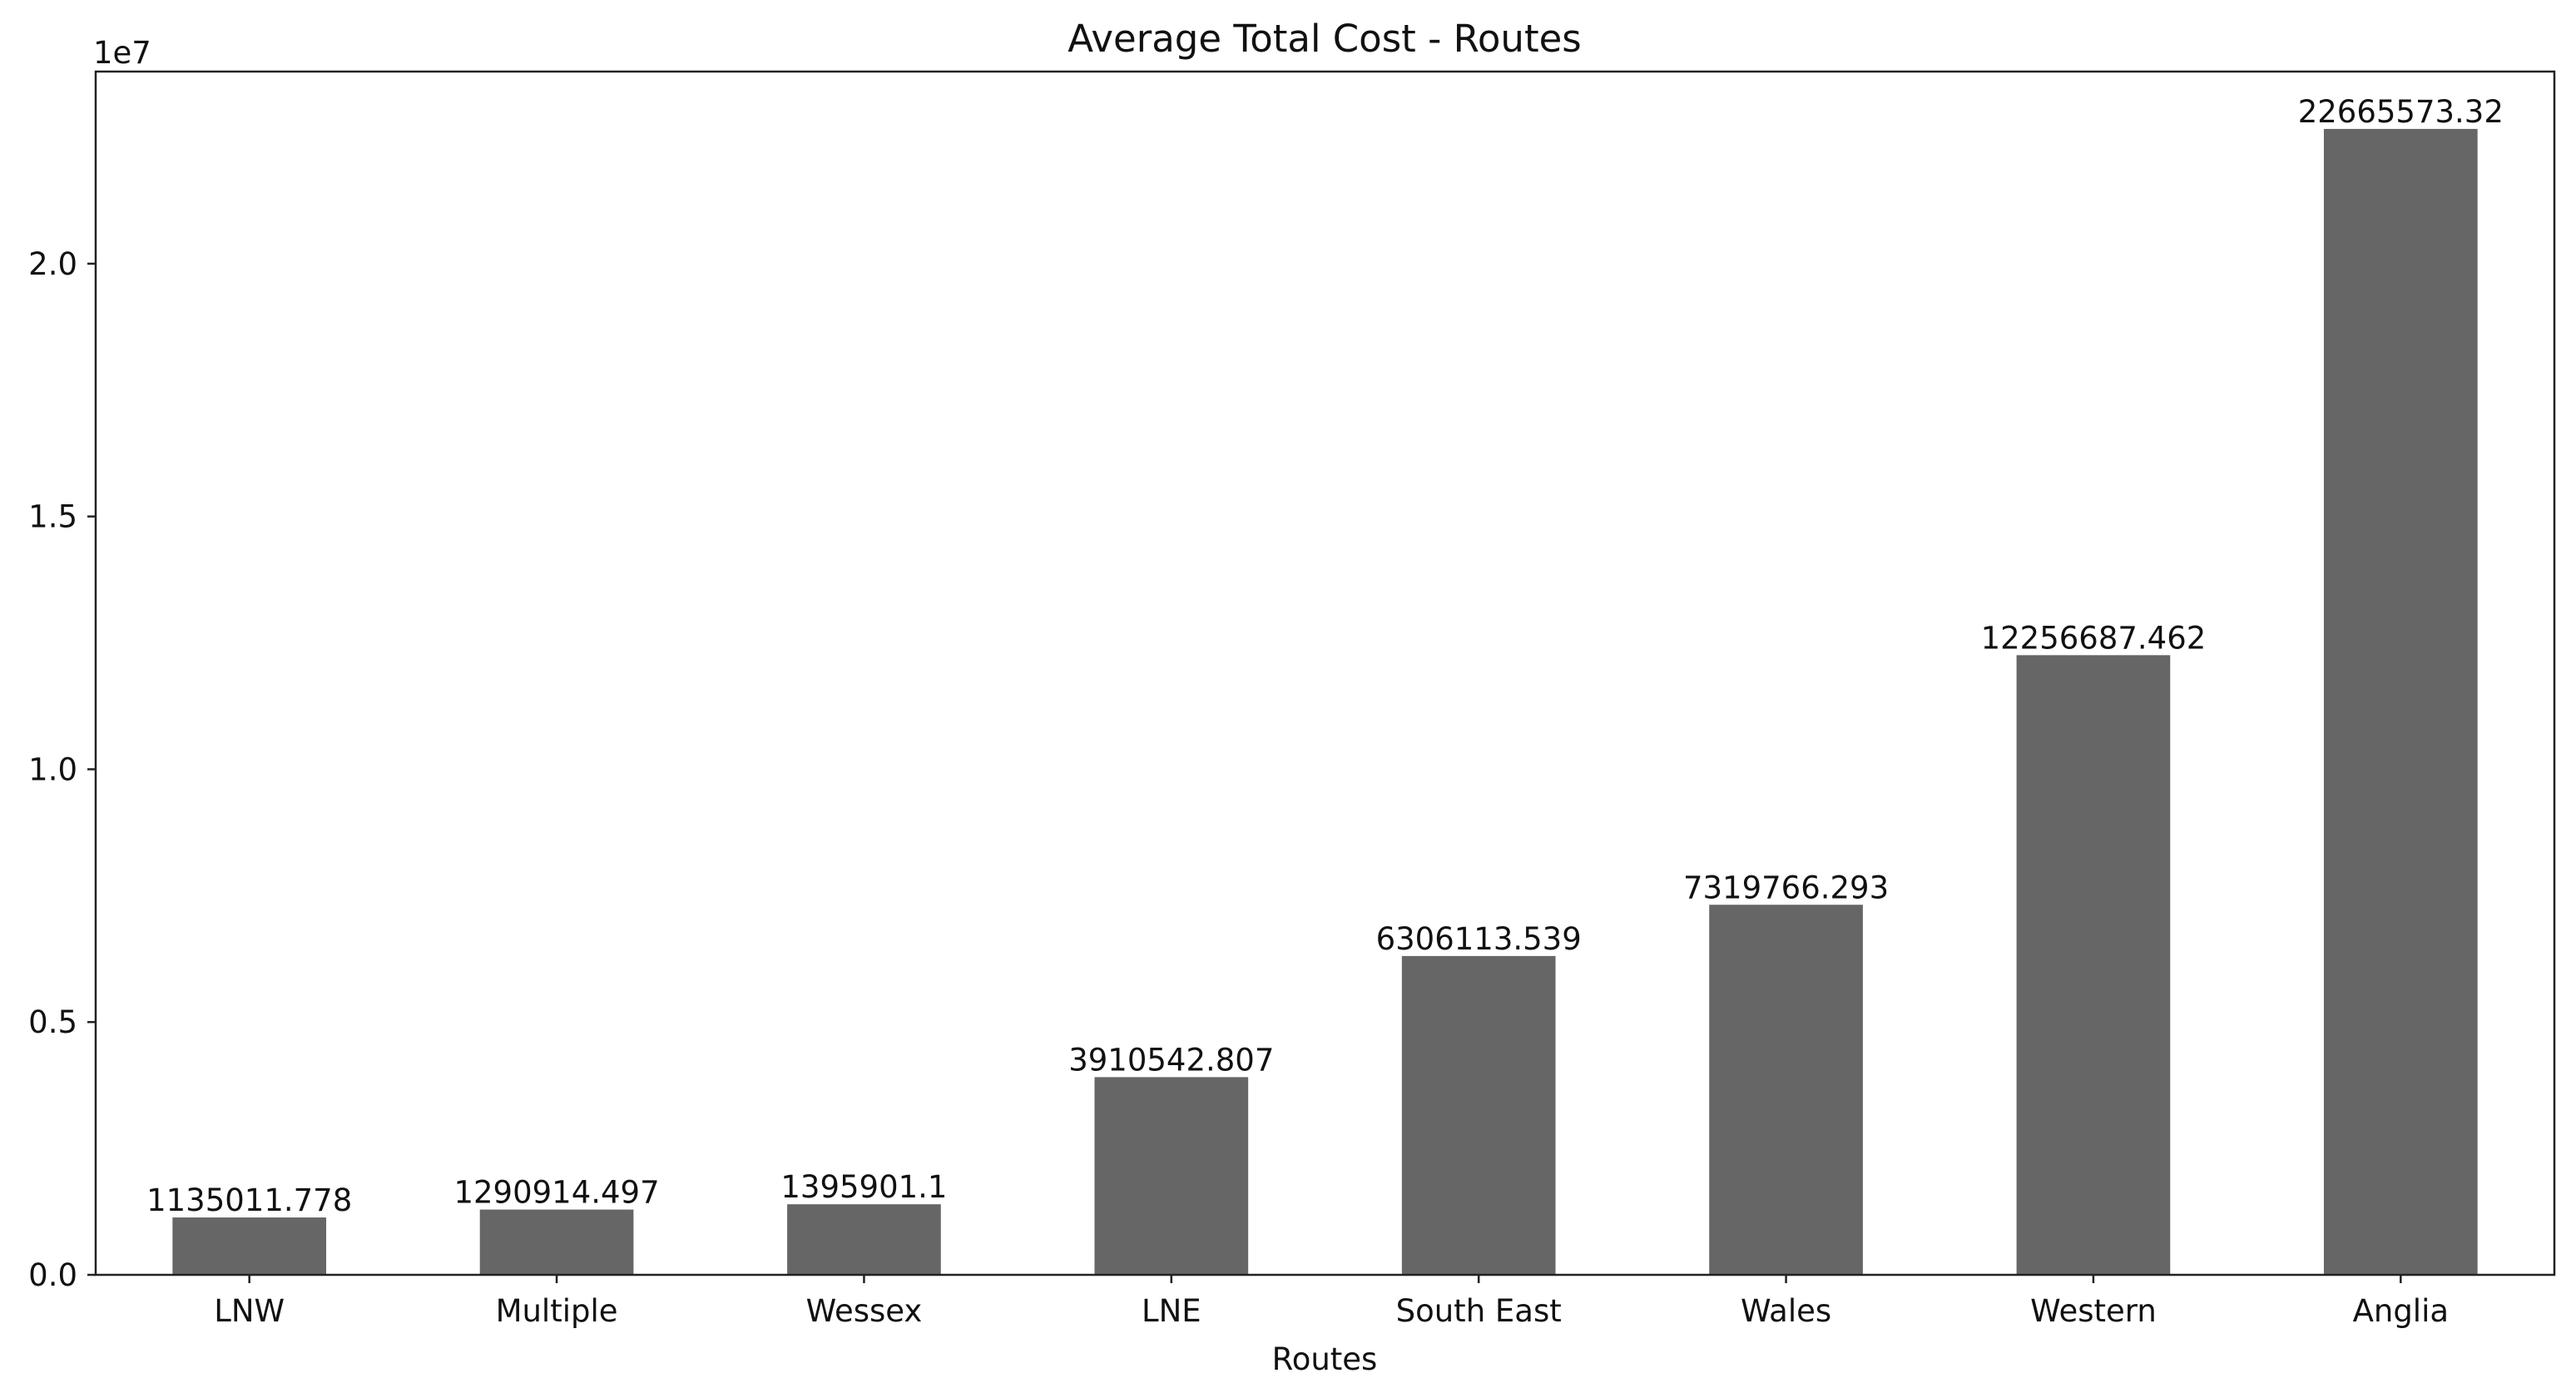  I want to click on data-label: 1135011.778, so click(249, 1200).